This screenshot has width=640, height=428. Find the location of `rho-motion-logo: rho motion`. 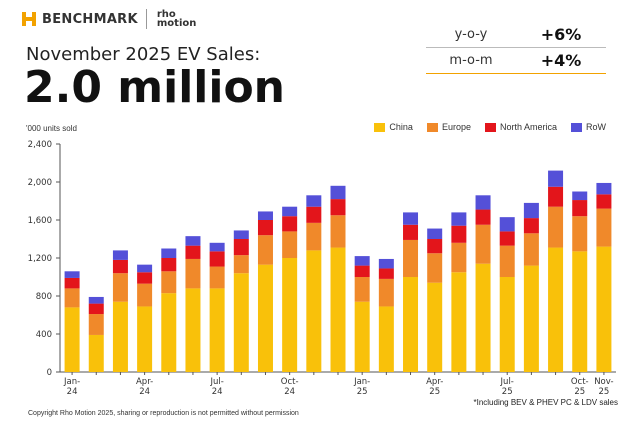

rho-motion-logo: rho motion is located at coordinates (176, 19).